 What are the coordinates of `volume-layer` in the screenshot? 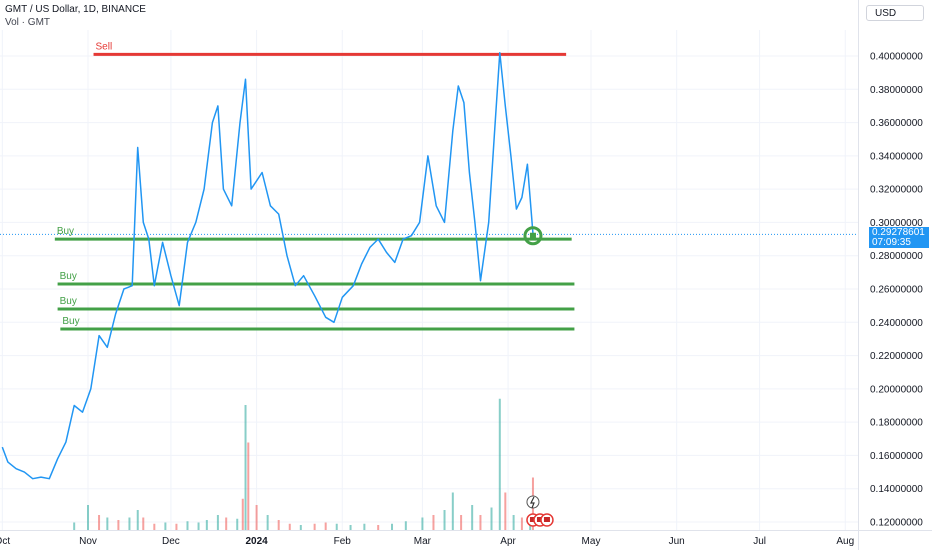 It's located at (303, 464).